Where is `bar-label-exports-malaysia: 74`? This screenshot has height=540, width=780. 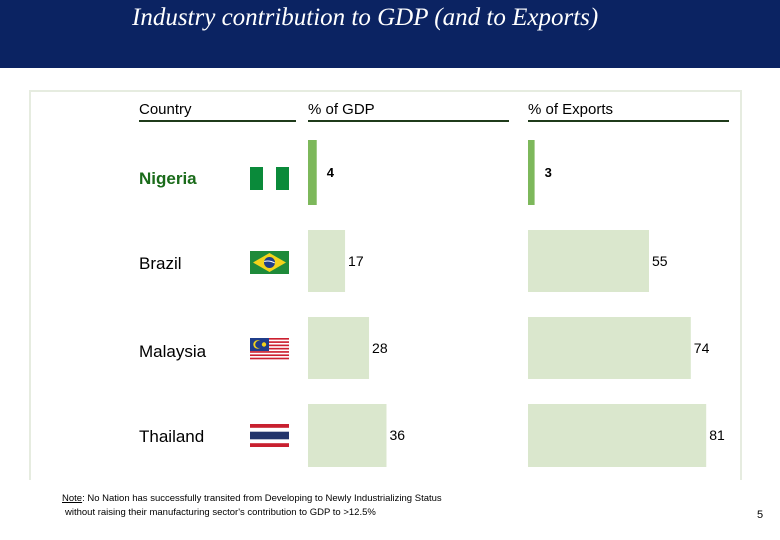
bar-label-exports-malaysia: 74 is located at coordinates (702, 348).